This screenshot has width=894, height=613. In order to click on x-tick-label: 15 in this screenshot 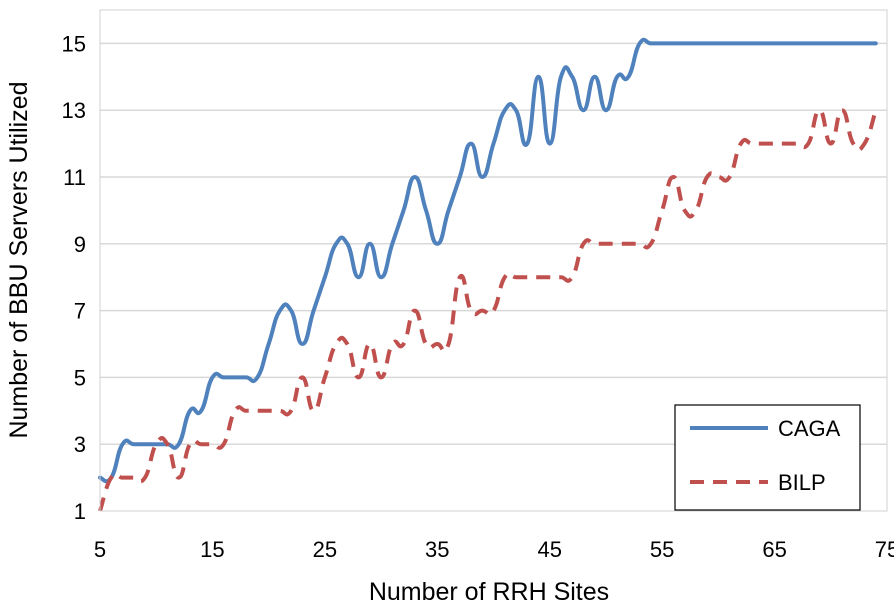, I will do `click(212, 549)`.